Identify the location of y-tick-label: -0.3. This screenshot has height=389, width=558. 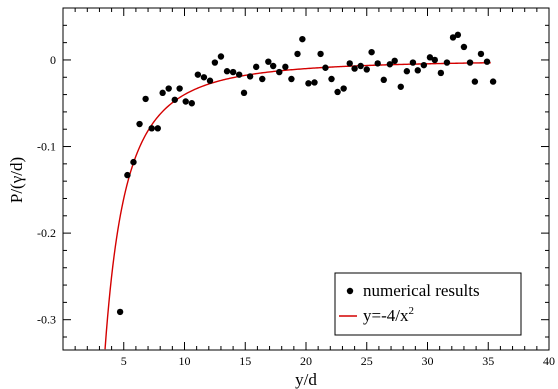
(46, 320).